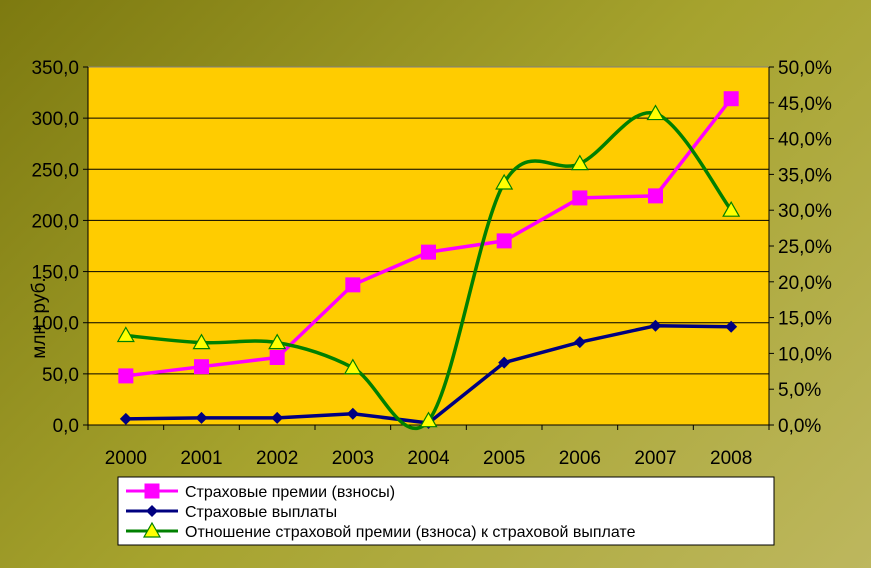  I want to click on left-tick-label: 300,0, so click(55, 119).